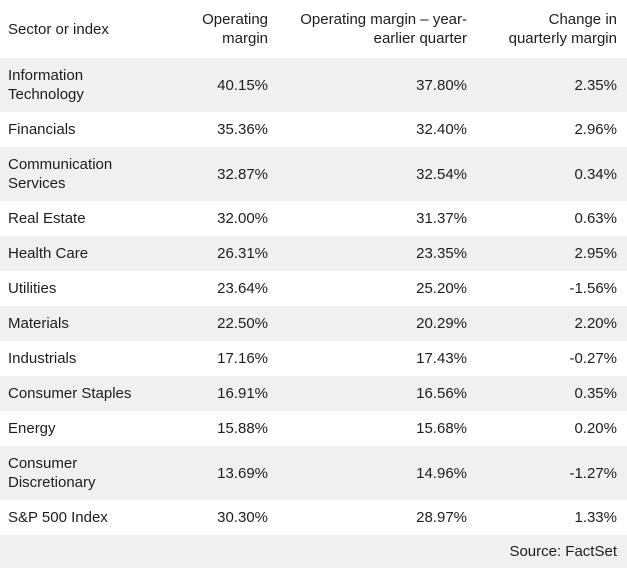 This screenshot has width=627, height=579. Describe the element at coordinates (313, 288) in the screenshot. I see `table-row: Utilities 23.64% 25.20% -1.56%` at that location.